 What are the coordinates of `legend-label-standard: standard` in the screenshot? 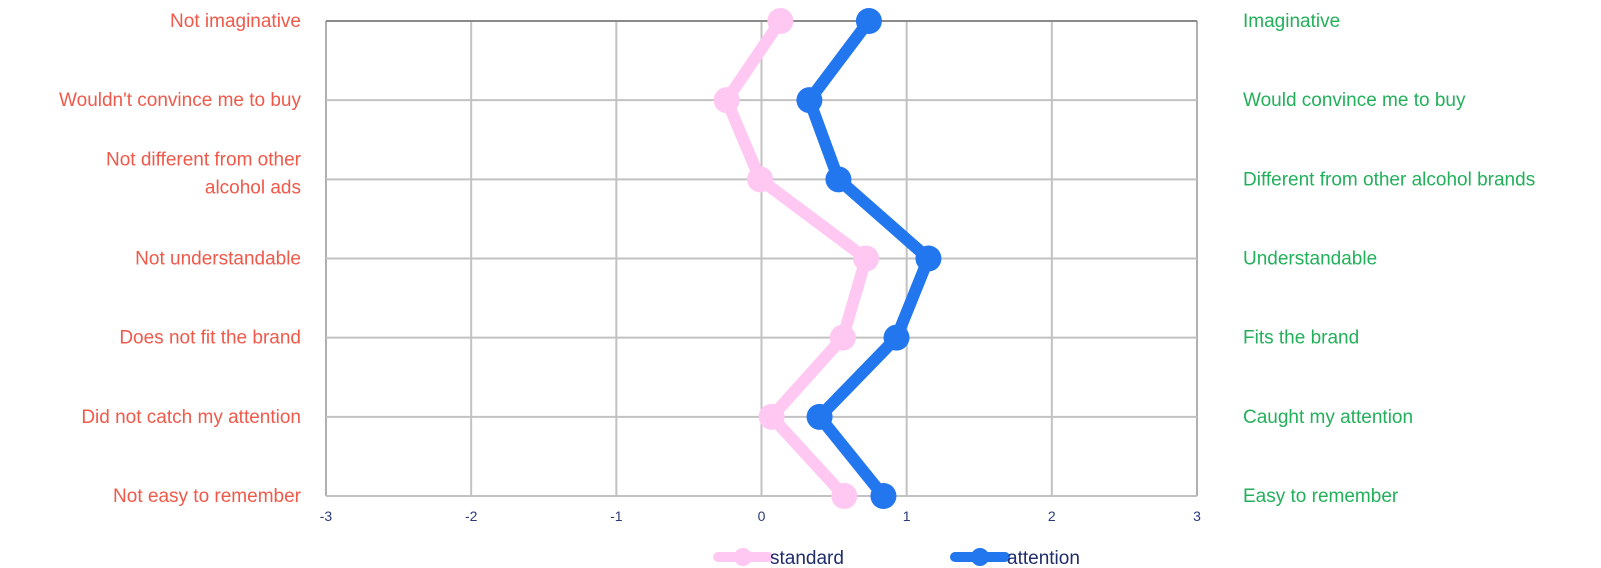 It's located at (807, 558).